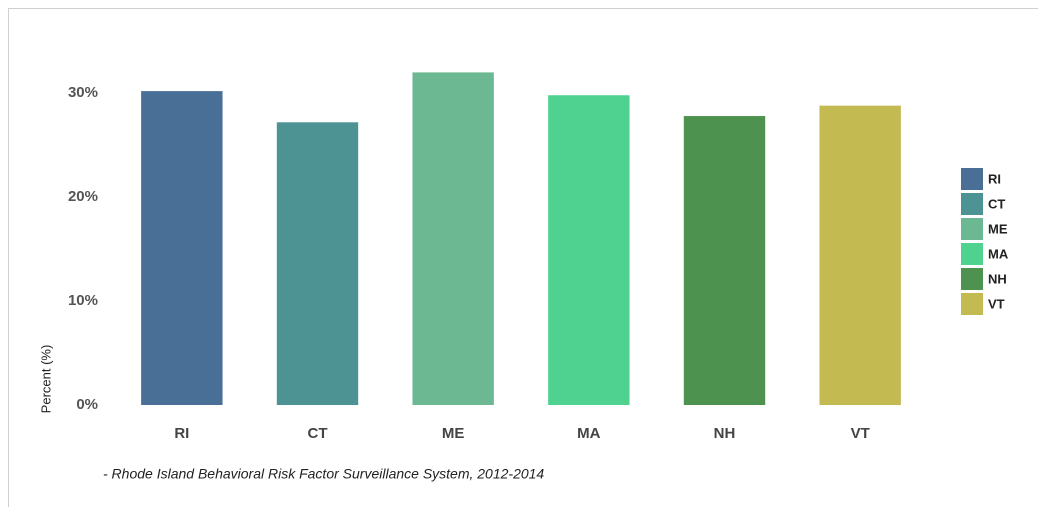  Describe the element at coordinates (87, 404) in the screenshot. I see `y-tick-label: 0%` at that location.